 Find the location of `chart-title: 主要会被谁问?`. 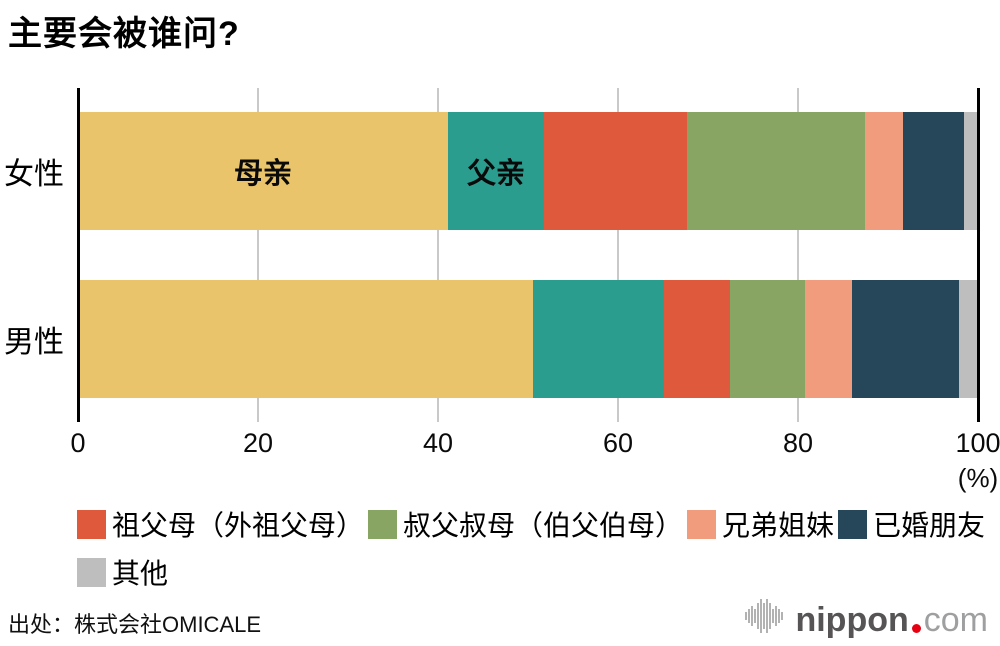

chart-title: 主要会被谁问? is located at coordinates (124, 34).